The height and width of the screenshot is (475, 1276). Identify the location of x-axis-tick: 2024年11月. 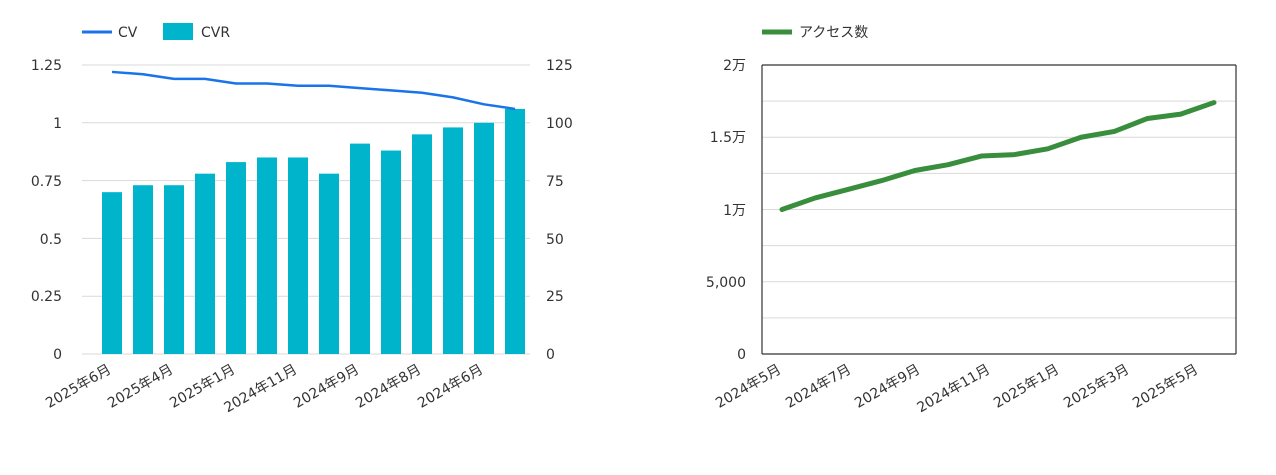
(953, 389).